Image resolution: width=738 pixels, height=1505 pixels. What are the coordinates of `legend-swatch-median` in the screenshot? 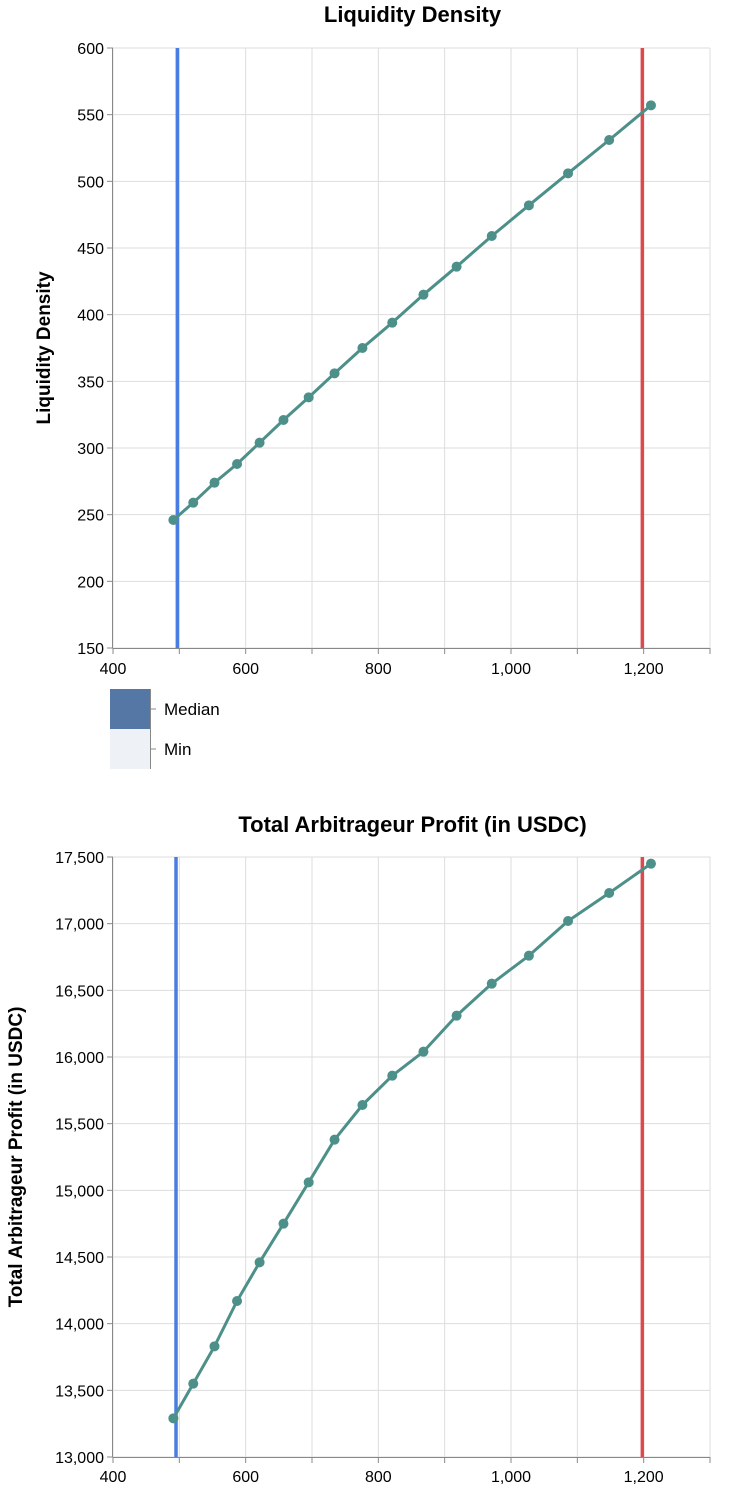 It's located at (130, 709).